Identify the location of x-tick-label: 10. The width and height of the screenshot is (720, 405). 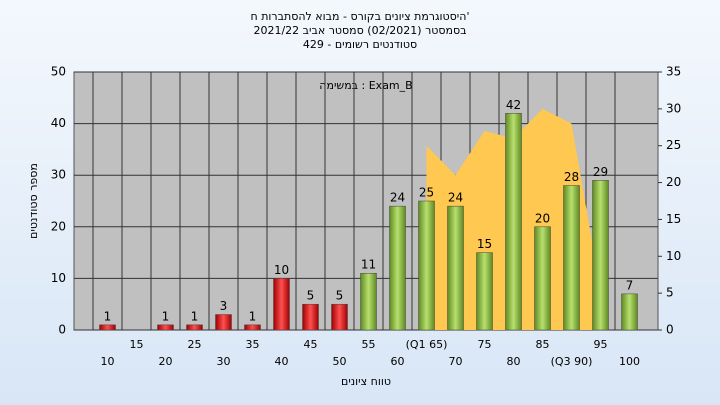
(108, 361).